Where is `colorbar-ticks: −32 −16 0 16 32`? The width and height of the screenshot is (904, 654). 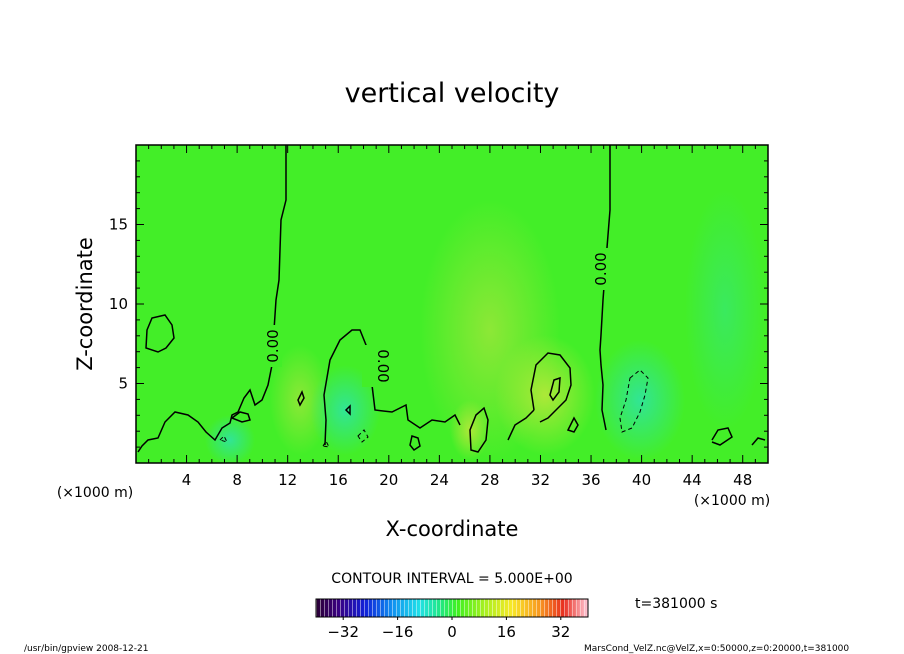 colorbar-ticks: −32 −16 0 16 32 is located at coordinates (448, 629).